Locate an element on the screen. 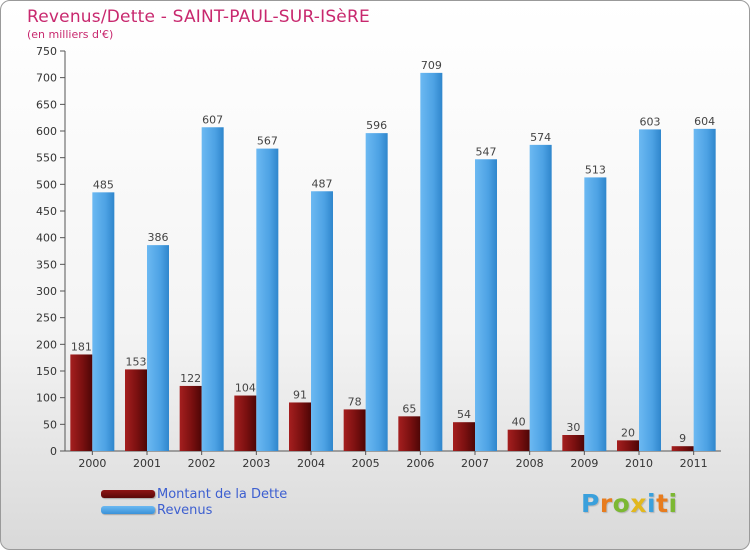  data-label: 40 is located at coordinates (519, 422).